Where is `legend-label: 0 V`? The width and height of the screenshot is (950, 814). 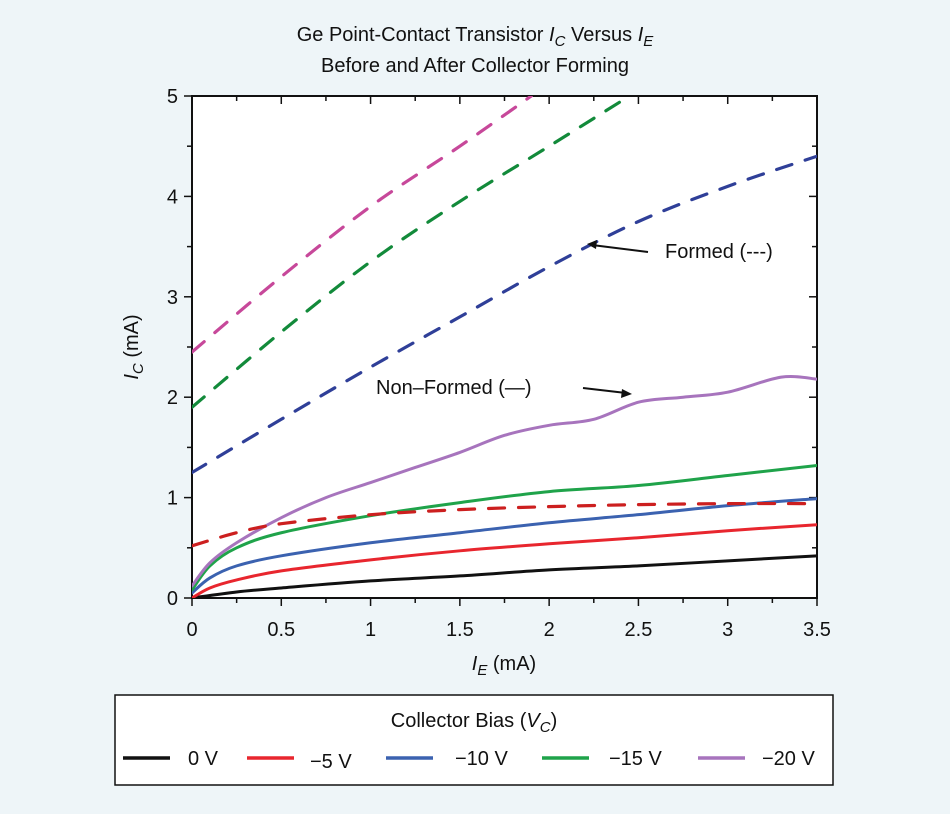
legend-label: 0 V is located at coordinates (203, 759).